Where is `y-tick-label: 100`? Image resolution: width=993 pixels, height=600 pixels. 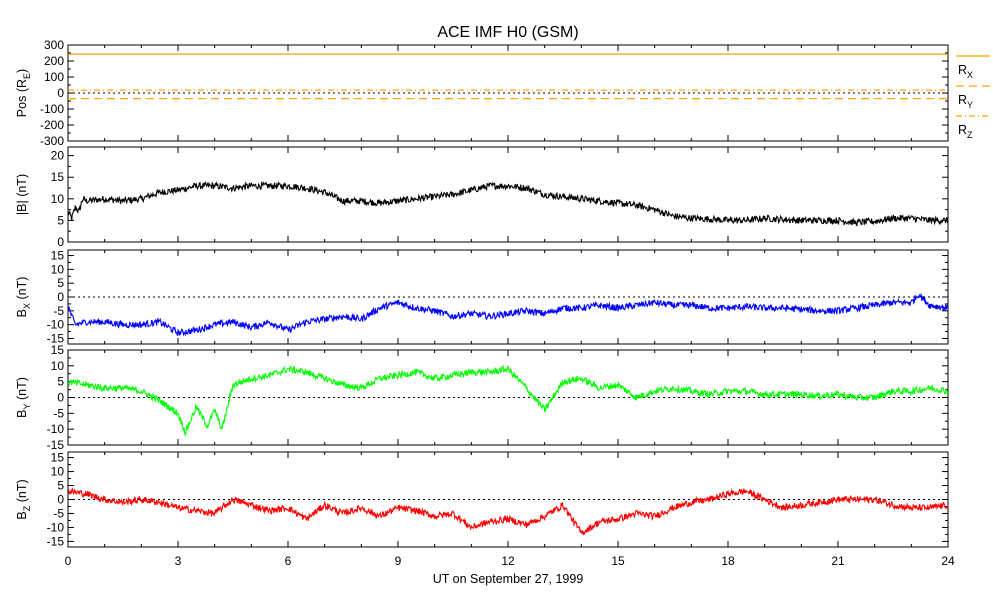
y-tick-label: 100 is located at coordinates (54, 77).